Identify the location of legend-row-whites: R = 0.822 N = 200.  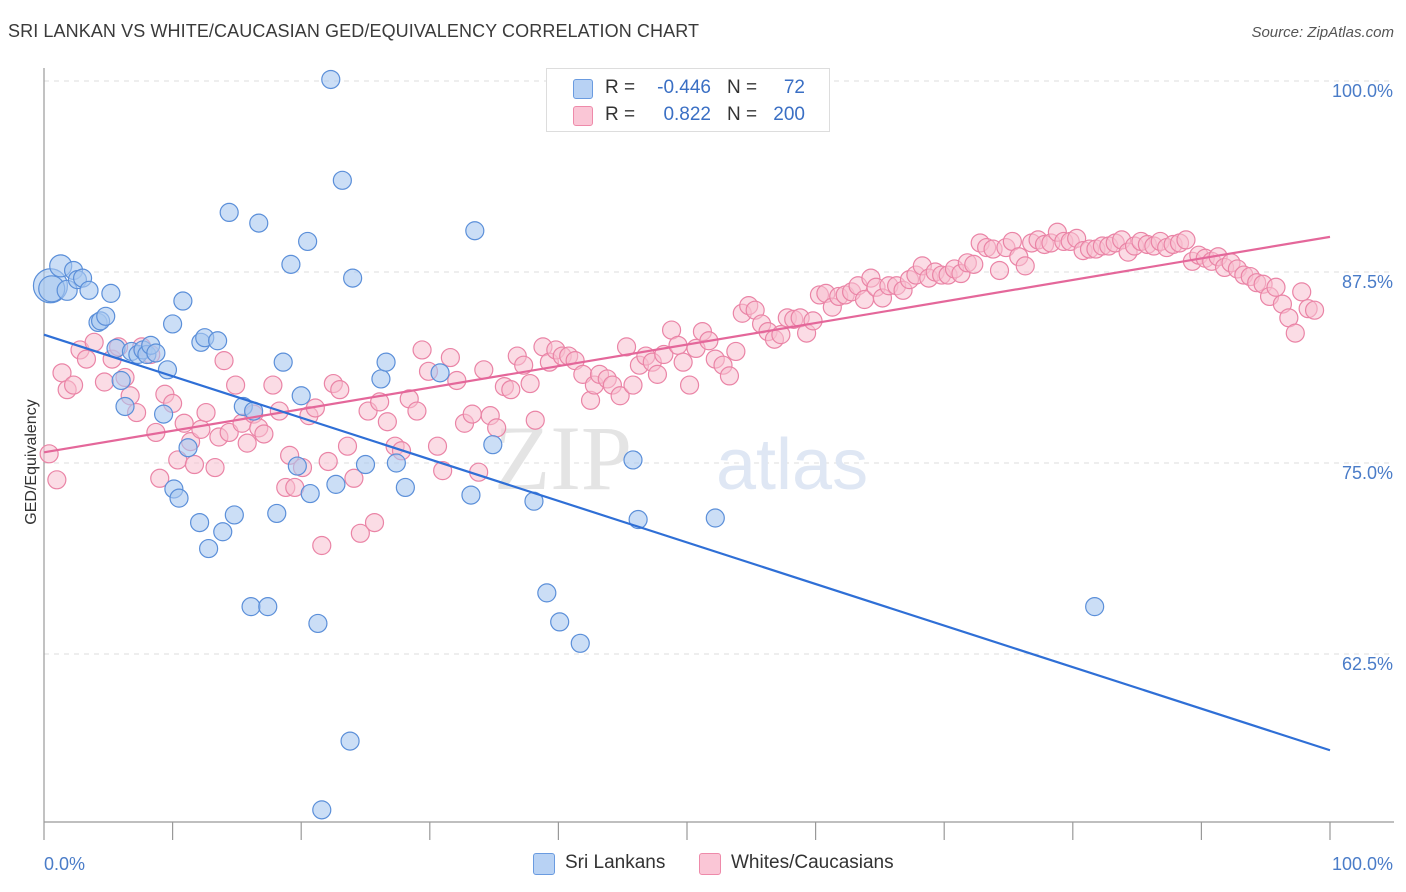
(688, 115).